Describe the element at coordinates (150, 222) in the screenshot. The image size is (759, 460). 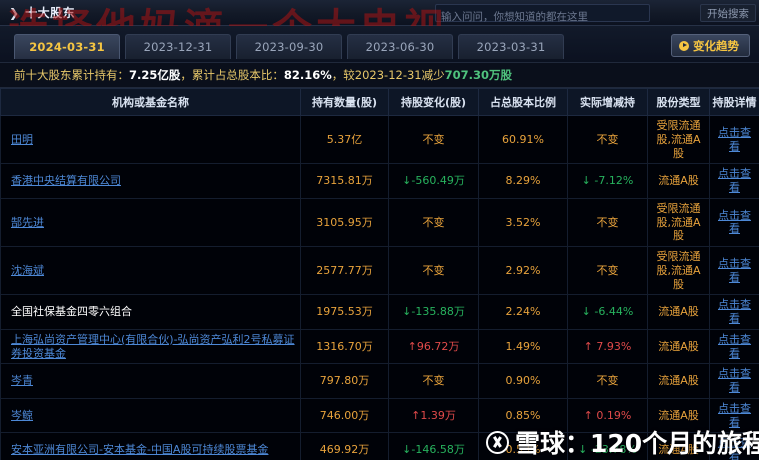
I see `cell-name: 郜先进` at that location.